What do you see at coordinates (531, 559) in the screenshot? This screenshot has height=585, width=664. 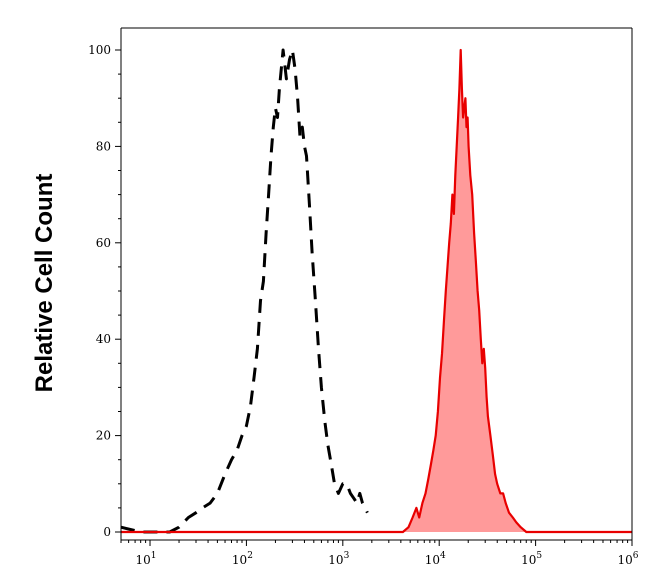 I see `x-tick-label-4: 10⁵` at bounding box center [531, 559].